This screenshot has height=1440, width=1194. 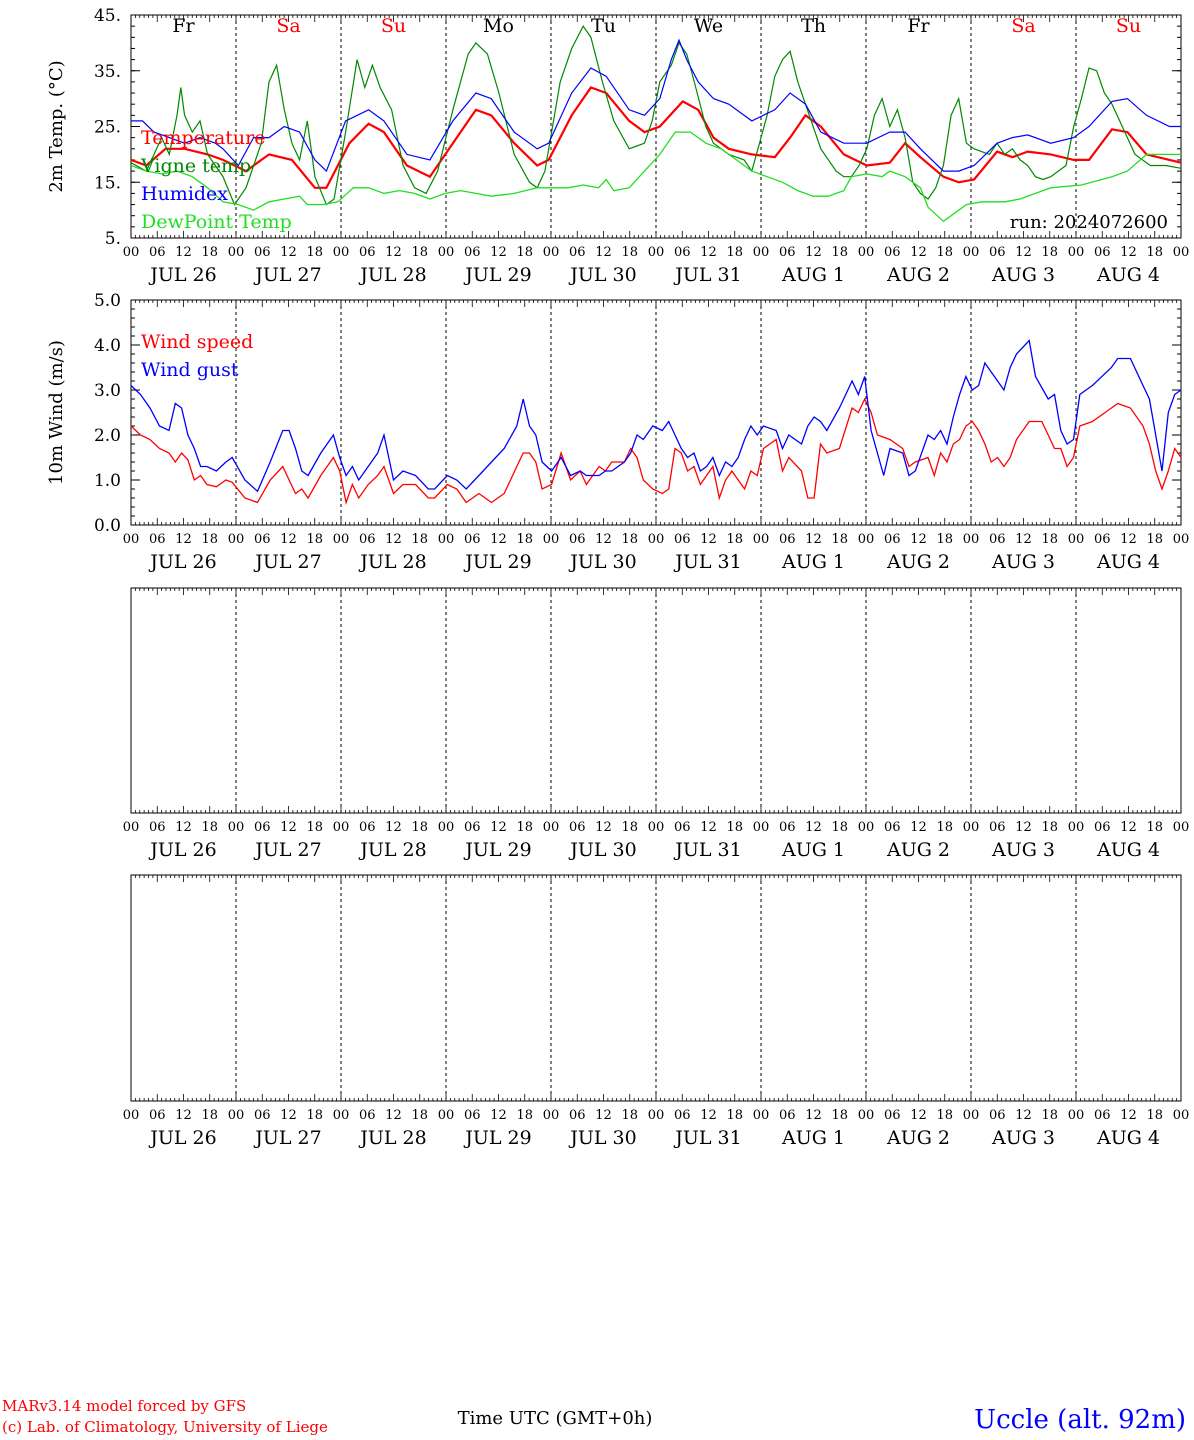 I want to click on series-line-green, so click(x=656, y=115).